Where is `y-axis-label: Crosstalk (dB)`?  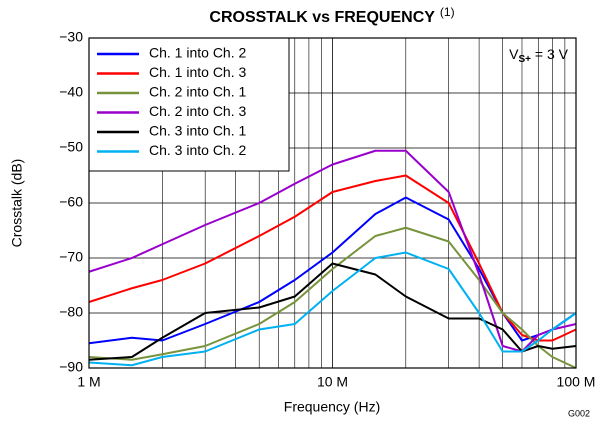 y-axis-label: Crosstalk (dB) is located at coordinates (17, 203).